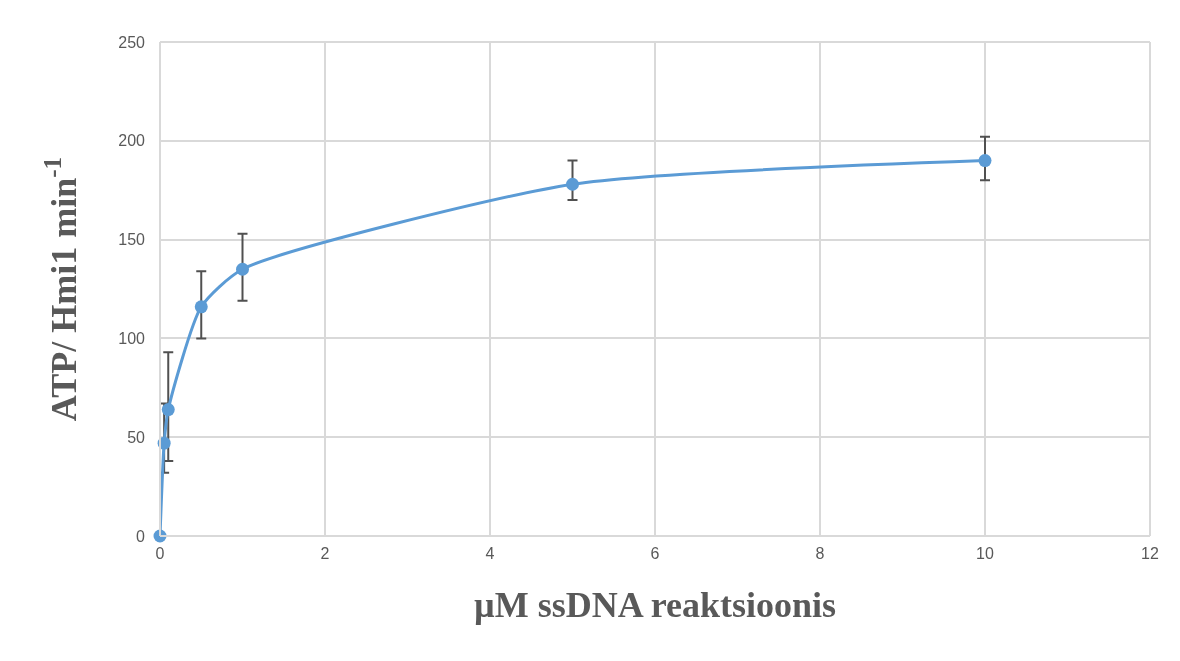 This screenshot has height=661, width=1180. Describe the element at coordinates (132, 141) in the screenshot. I see `y-tick-label: 200` at that location.